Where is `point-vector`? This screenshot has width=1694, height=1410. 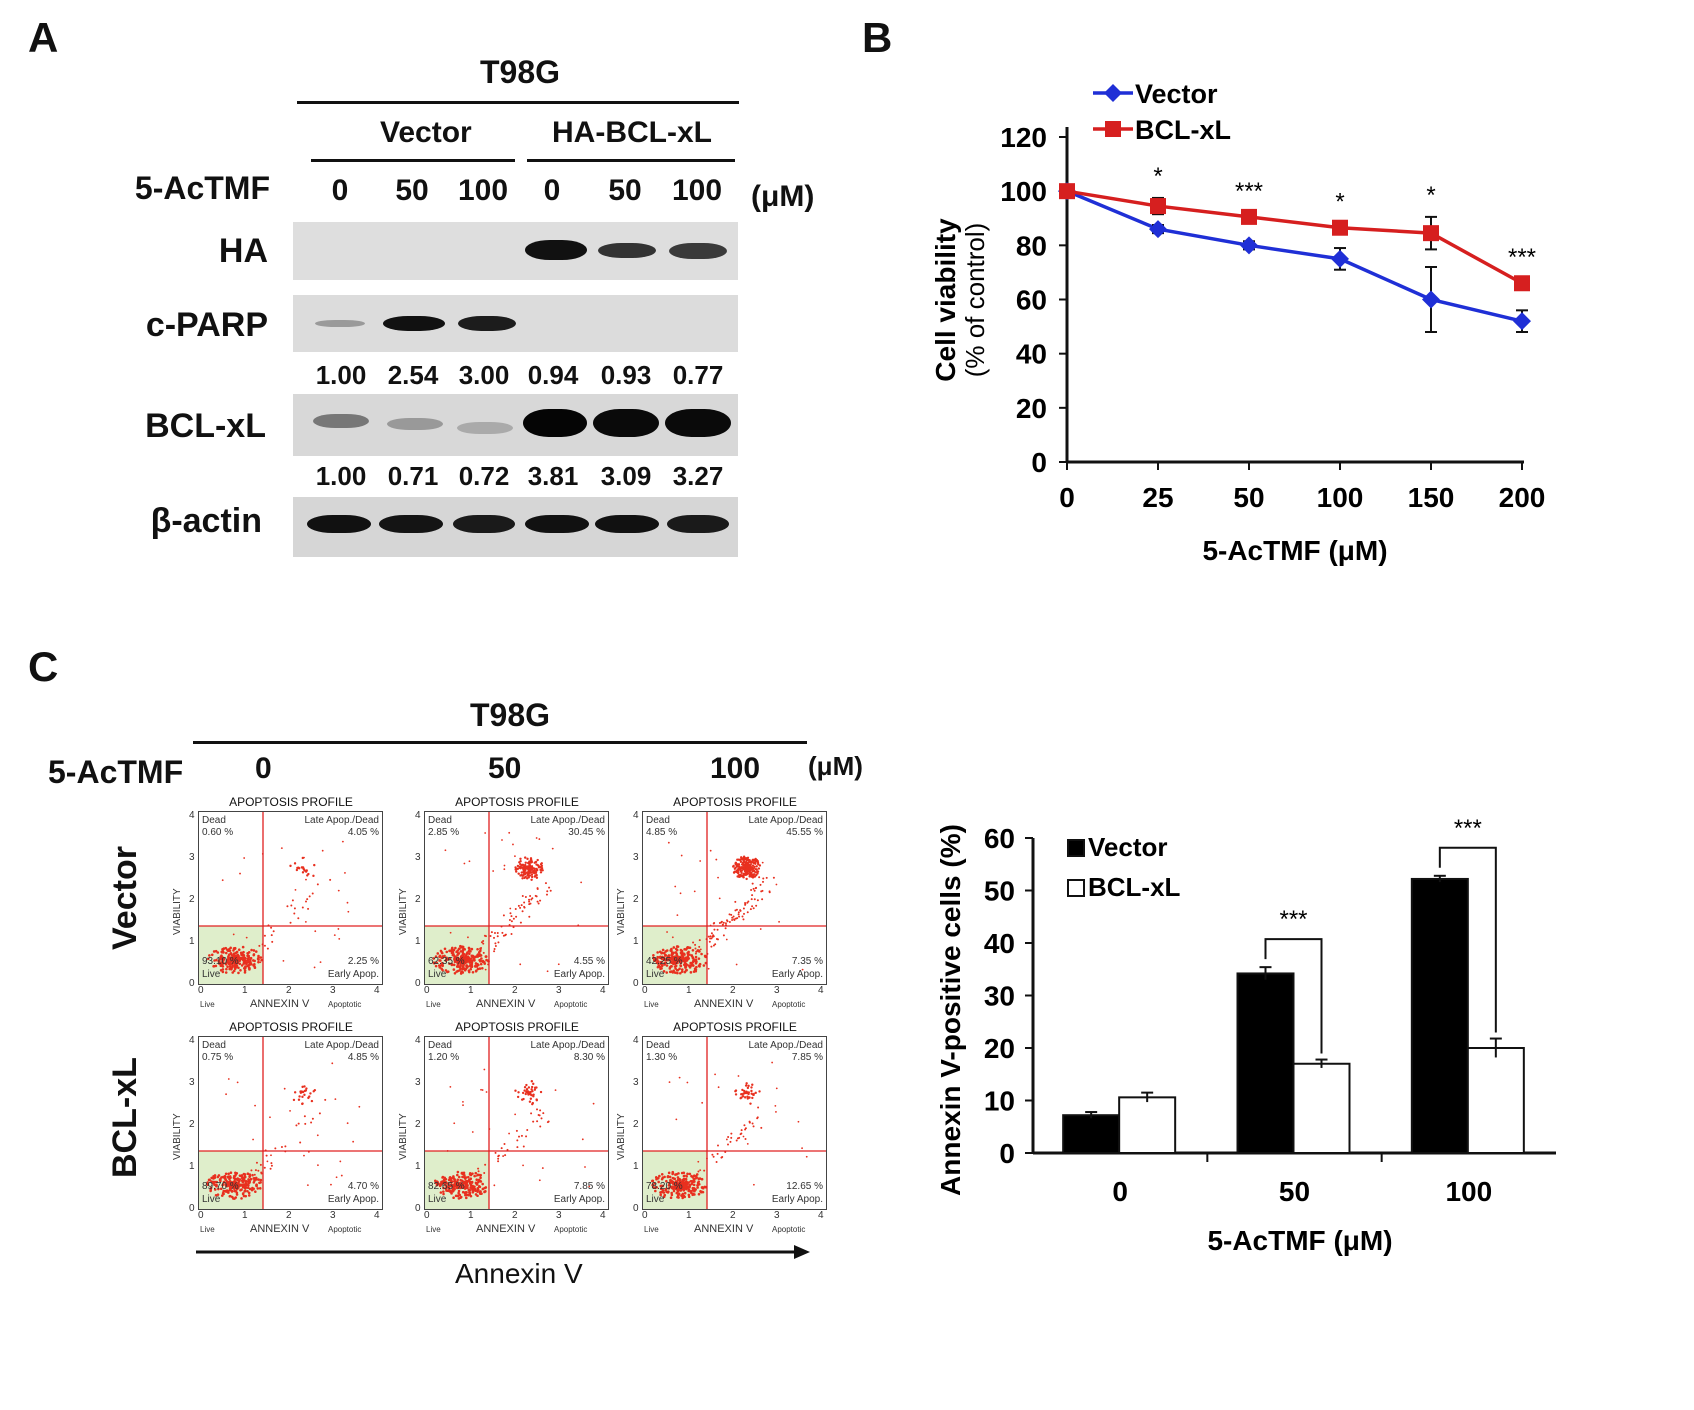 point-vector is located at coordinates (1249, 245).